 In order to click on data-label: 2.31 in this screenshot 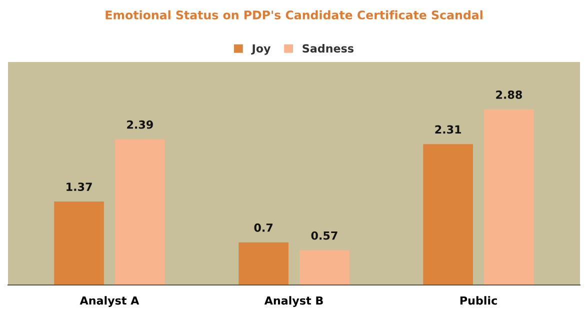, I will do `click(448, 129)`.